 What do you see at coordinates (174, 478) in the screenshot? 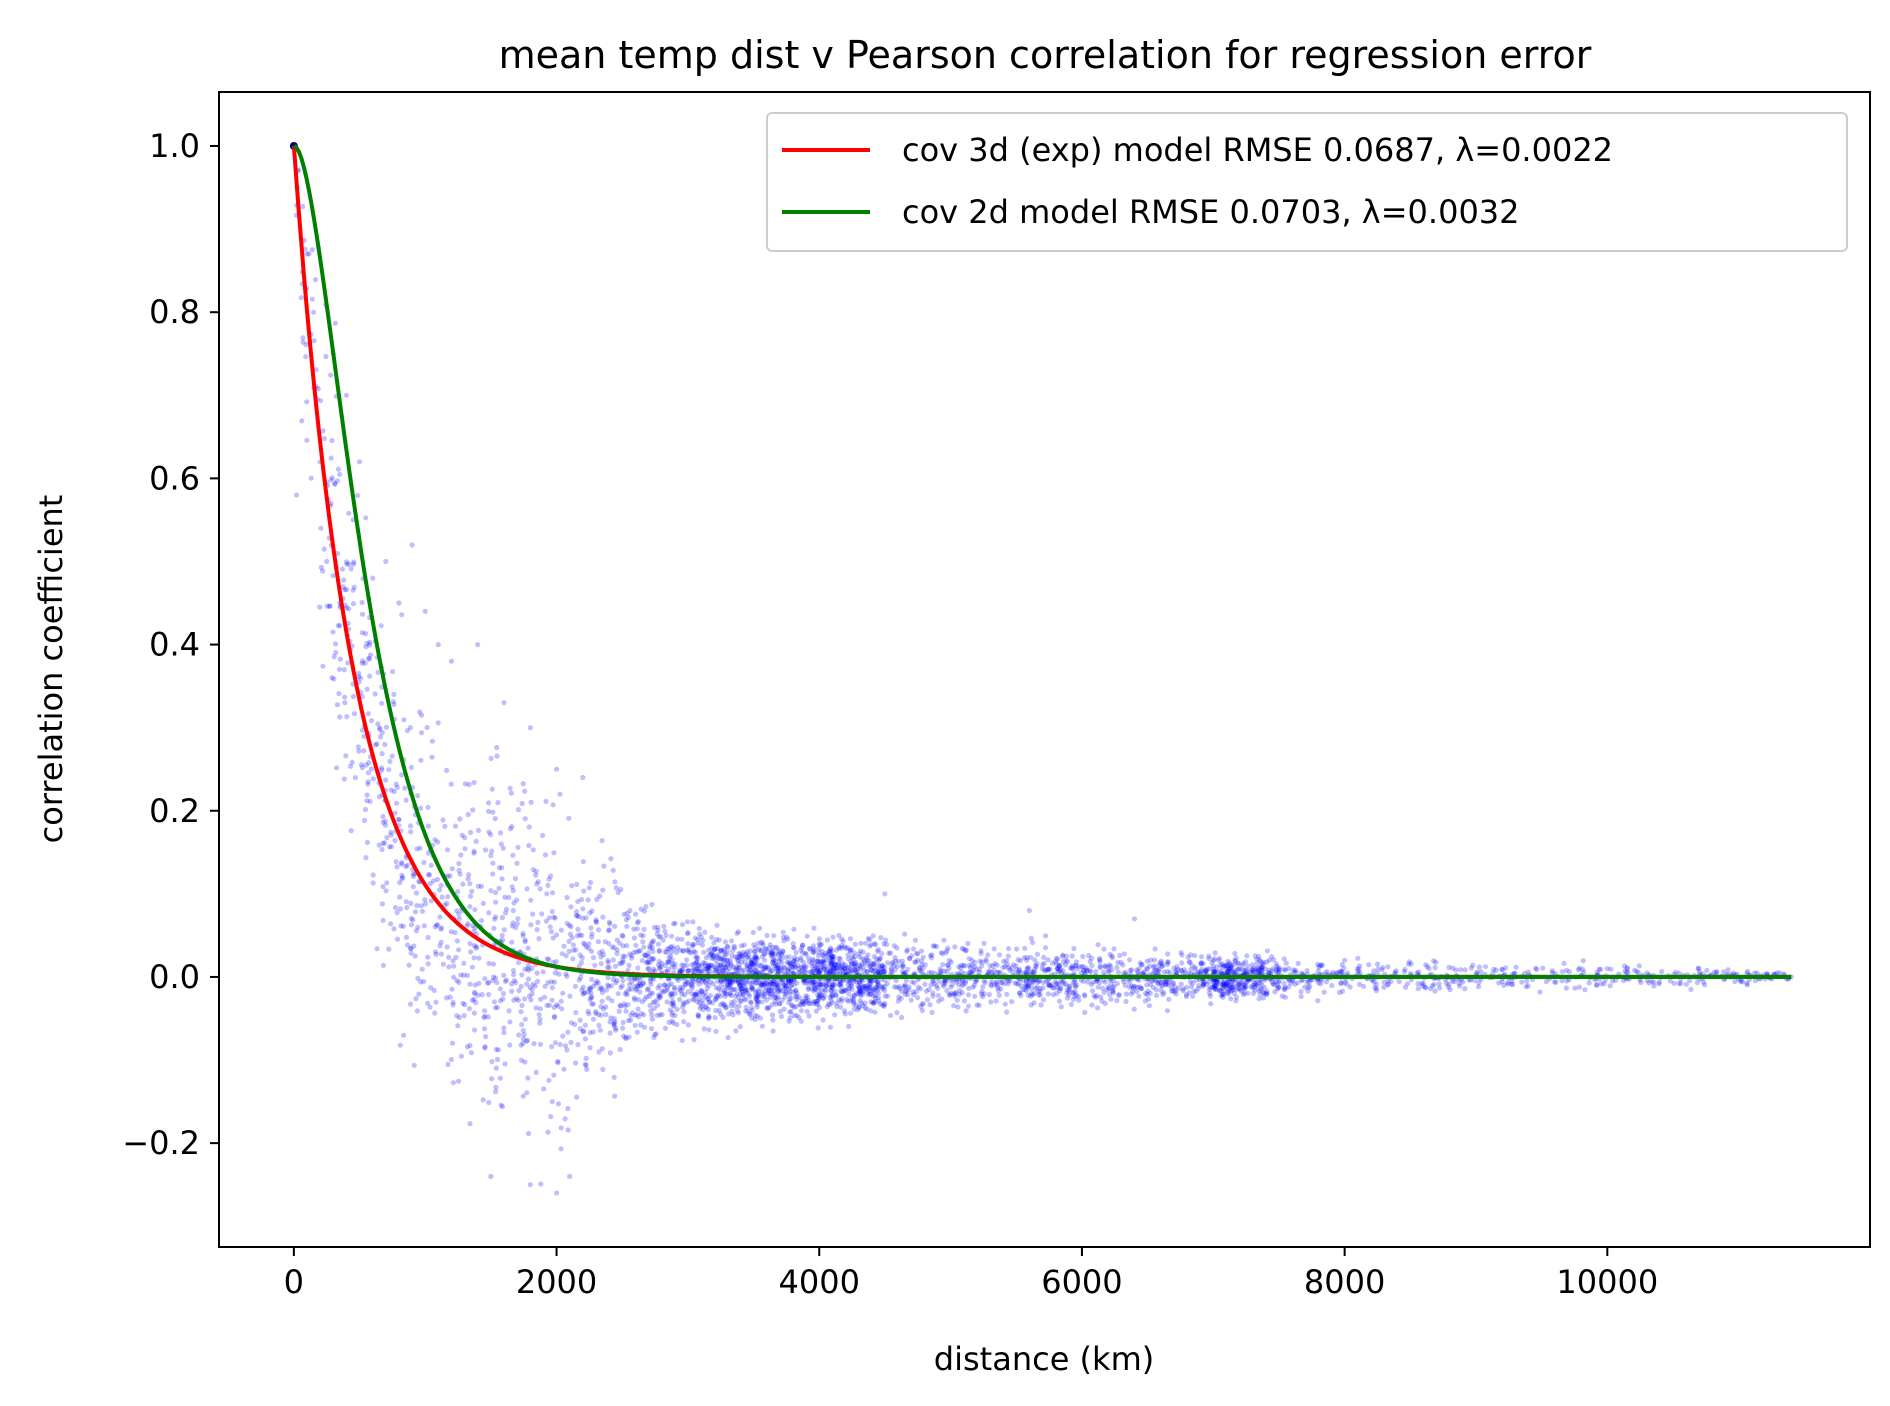
I see `y-tick-label: 0.6` at bounding box center [174, 478].